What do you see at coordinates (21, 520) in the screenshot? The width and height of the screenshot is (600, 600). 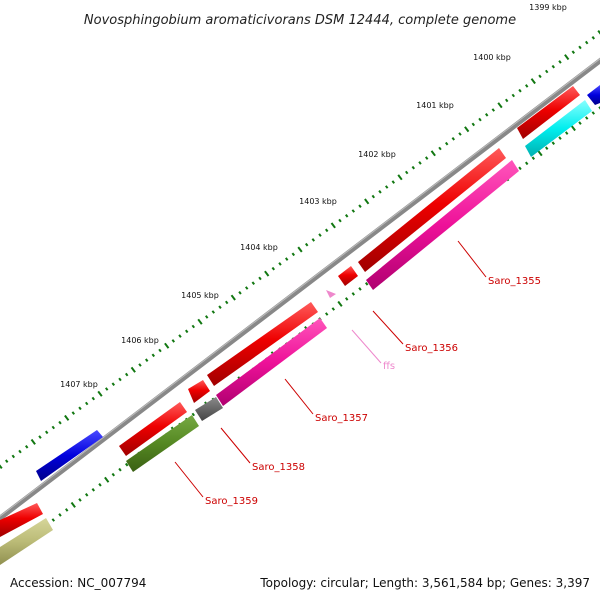 I see `cds-arrow-edge` at bounding box center [21, 520].